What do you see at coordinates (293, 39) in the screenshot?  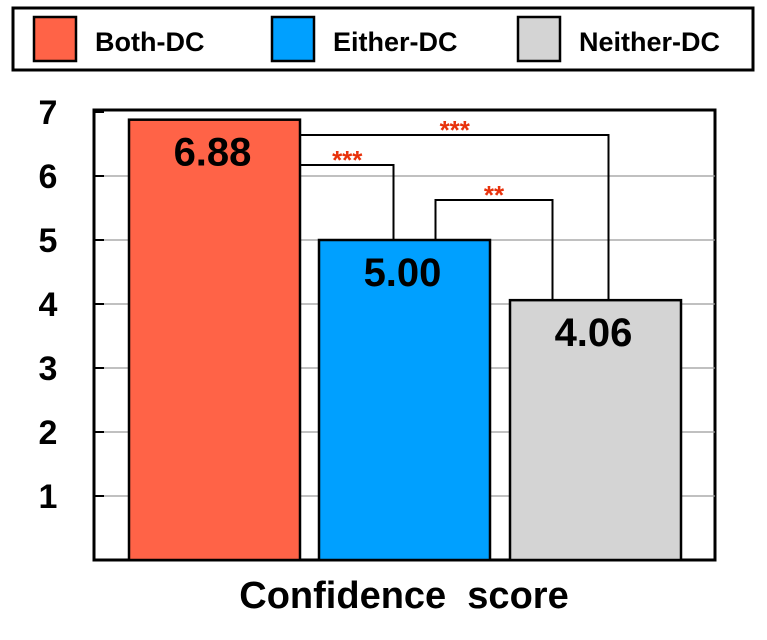 I see `legend-swatch-either-dc` at bounding box center [293, 39].